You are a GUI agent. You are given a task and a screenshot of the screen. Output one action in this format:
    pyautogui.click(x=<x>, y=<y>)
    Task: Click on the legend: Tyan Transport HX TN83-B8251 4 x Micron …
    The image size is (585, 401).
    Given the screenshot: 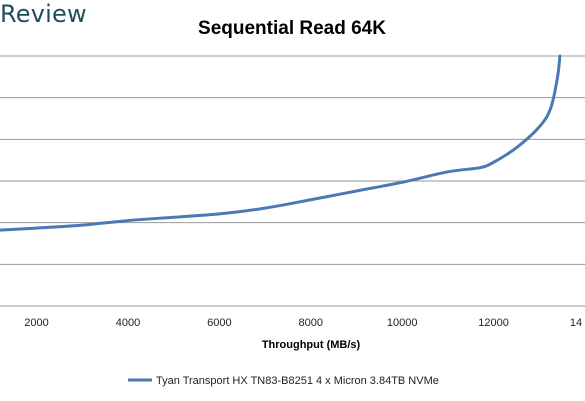 What is the action you would take?
    pyautogui.click(x=283, y=381)
    